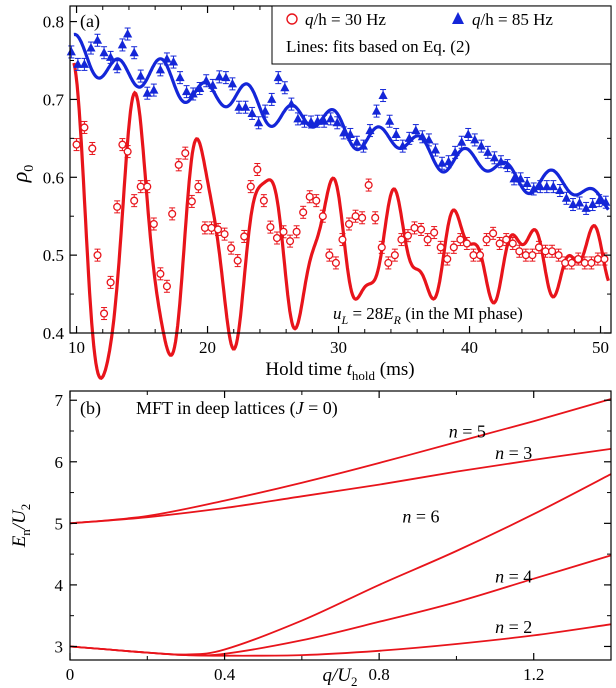 The height and width of the screenshot is (688, 616). Describe the element at coordinates (29, 168) in the screenshot. I see `y-label-sub: 0` at that location.